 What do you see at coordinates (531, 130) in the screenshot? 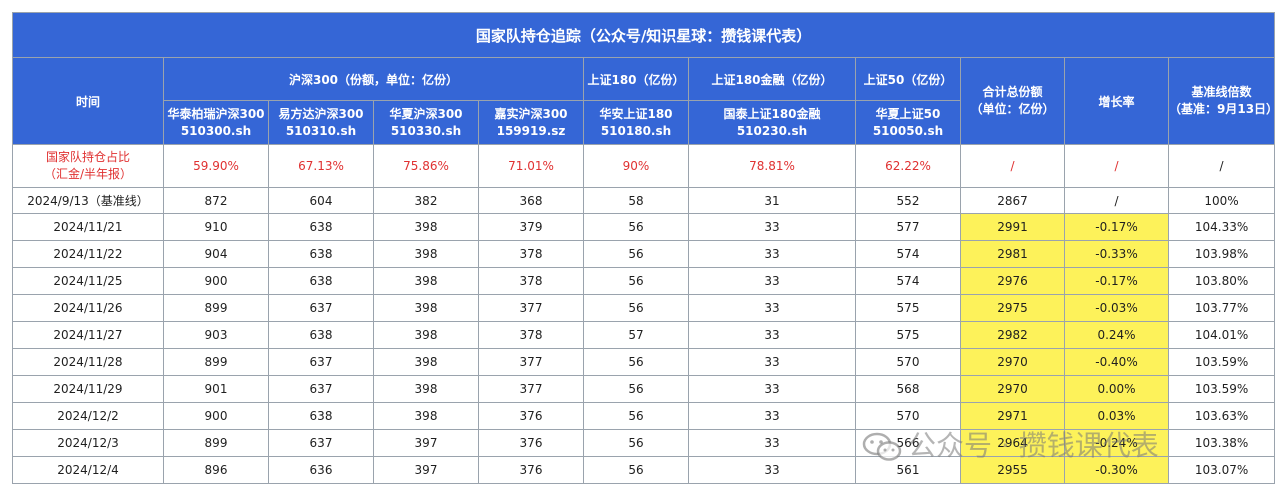
I see `fund-code: 159919.sz` at bounding box center [531, 130].